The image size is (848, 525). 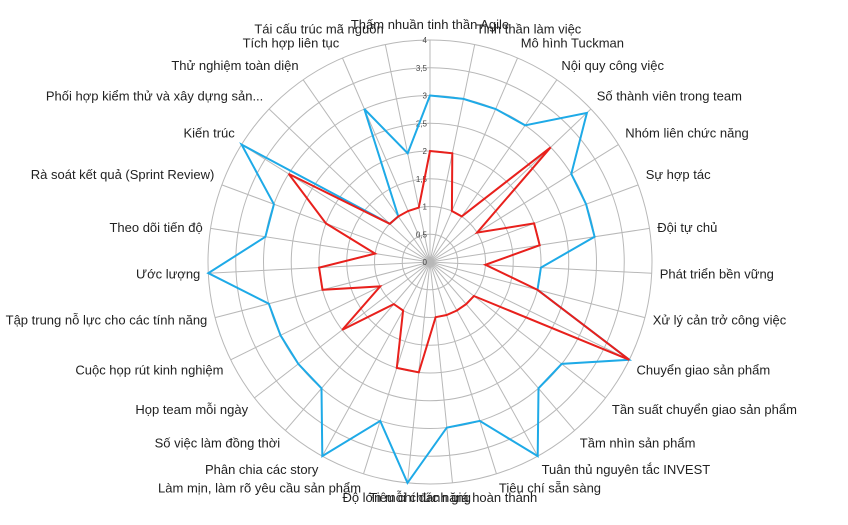 What do you see at coordinates (422, 68) in the screenshot?
I see `tick-label: 3,5` at bounding box center [422, 68].